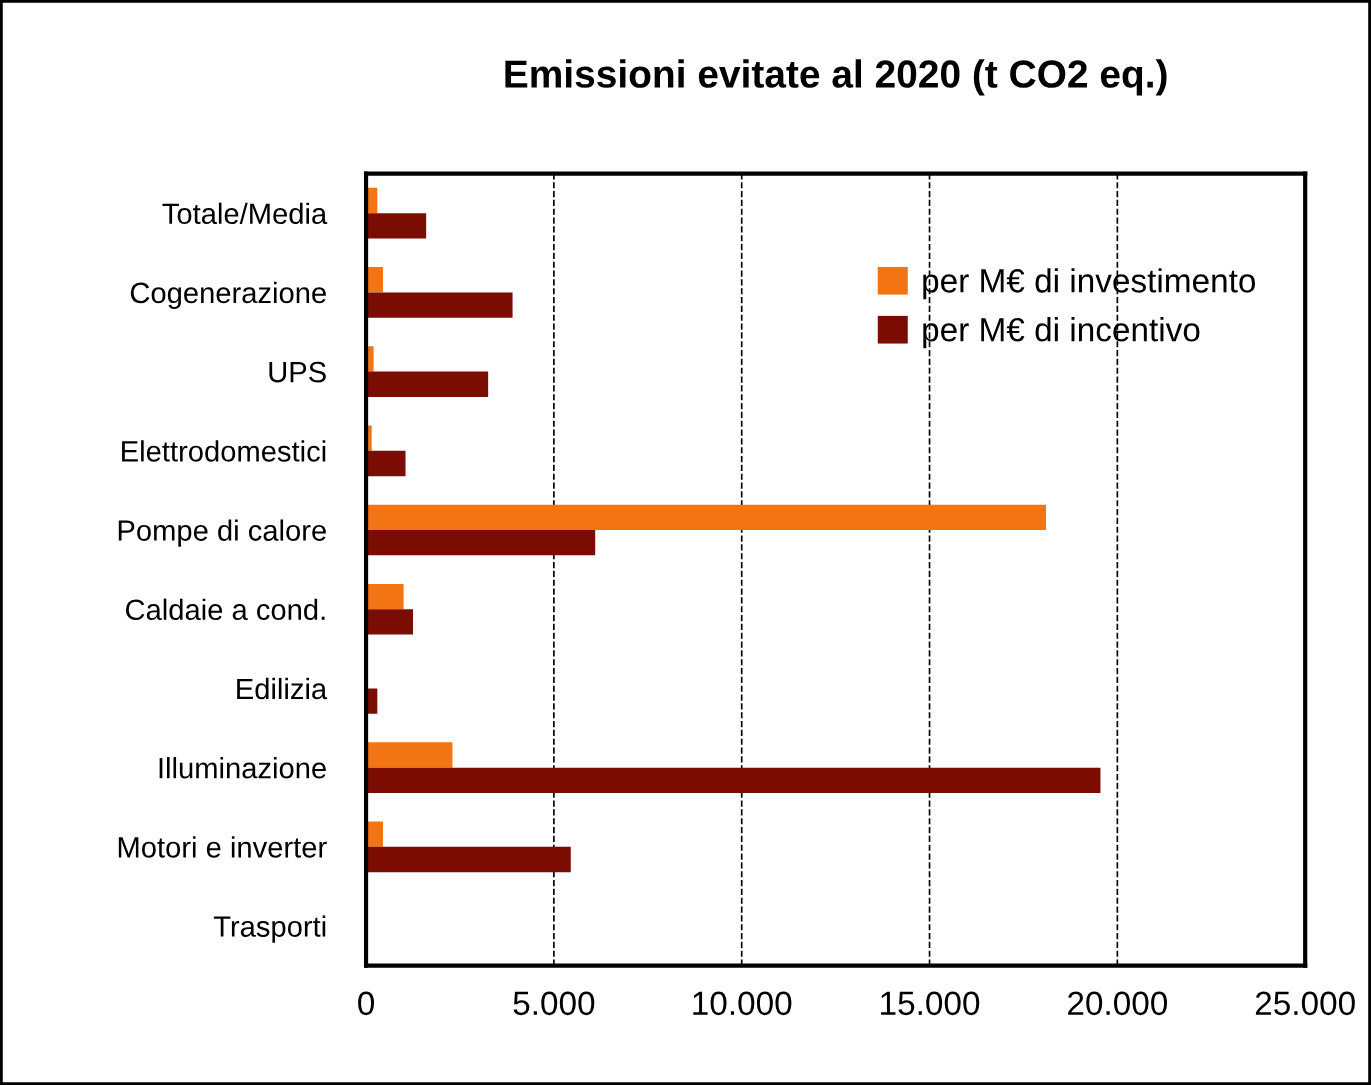 Image resolution: width=1371 pixels, height=1085 pixels. What do you see at coordinates (297, 372) in the screenshot?
I see `y-tick-label: UPS` at bounding box center [297, 372].